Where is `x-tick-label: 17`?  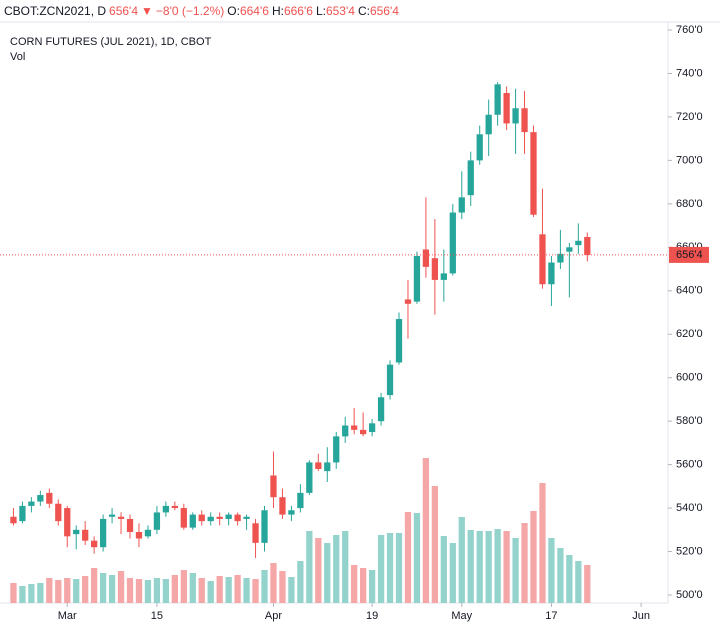
x-tick-label: 17 is located at coordinates (551, 616).